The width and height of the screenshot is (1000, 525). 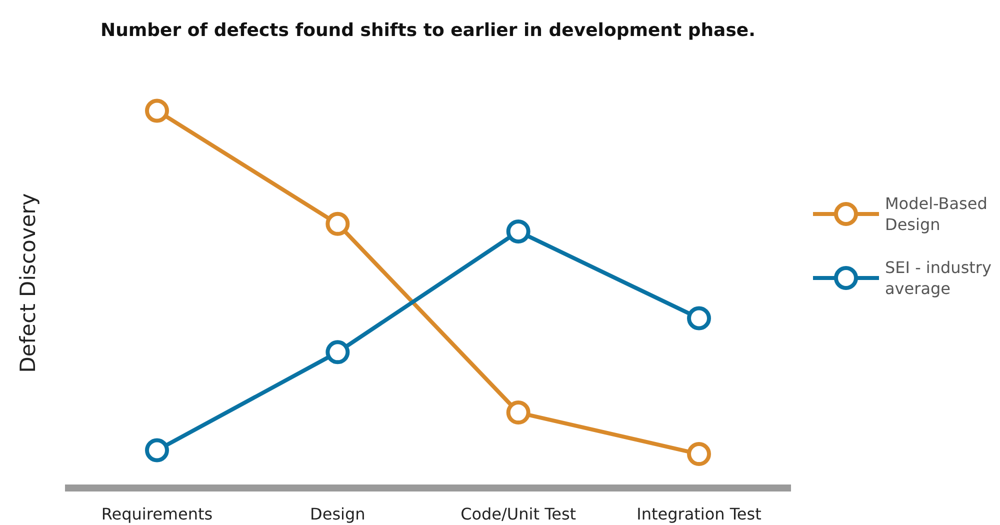 What do you see at coordinates (699, 514) in the screenshot?
I see `x-tick-label: Integration Test` at bounding box center [699, 514].